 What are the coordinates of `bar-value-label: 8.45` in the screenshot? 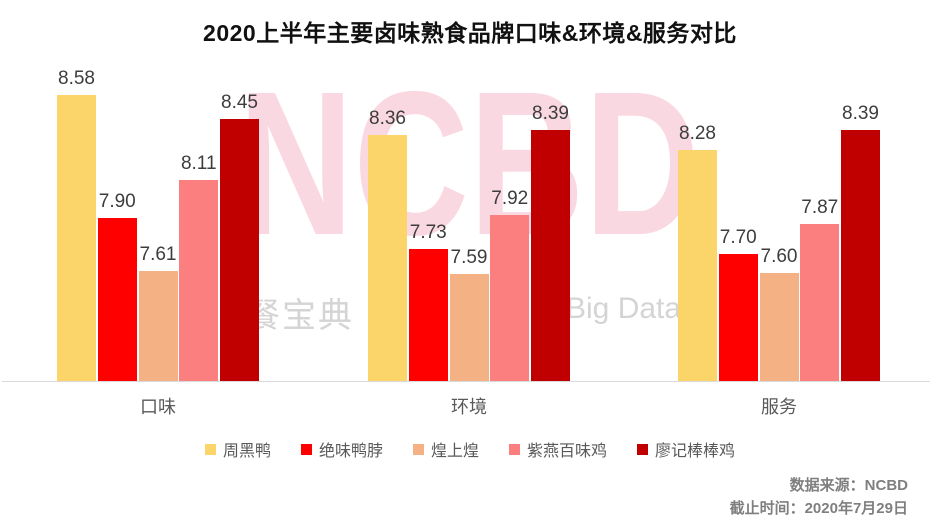 It's located at (239, 102).